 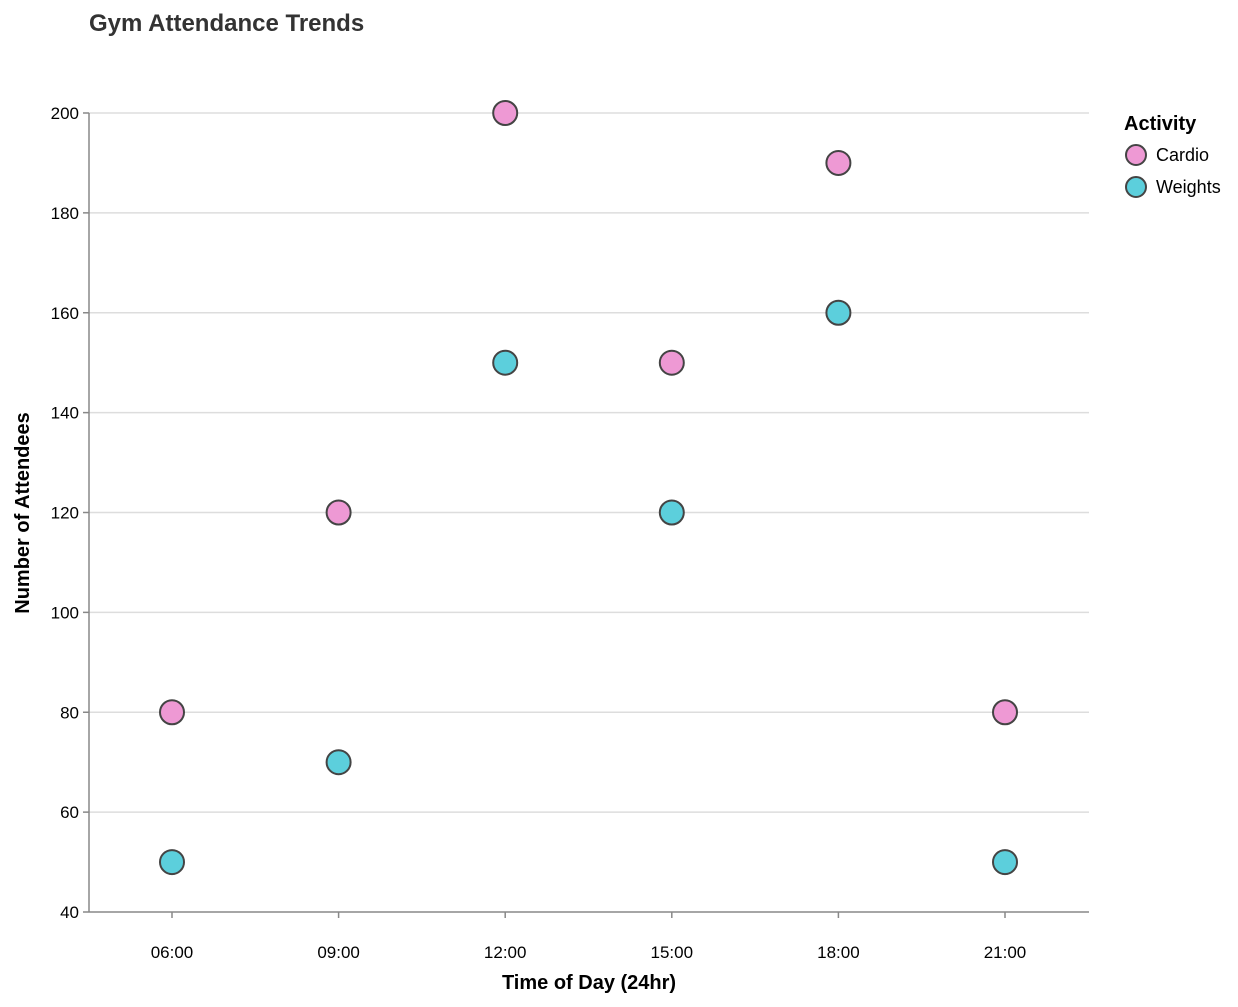 What do you see at coordinates (1173, 171) in the screenshot?
I see `legend-items: Cardio Weights` at bounding box center [1173, 171].